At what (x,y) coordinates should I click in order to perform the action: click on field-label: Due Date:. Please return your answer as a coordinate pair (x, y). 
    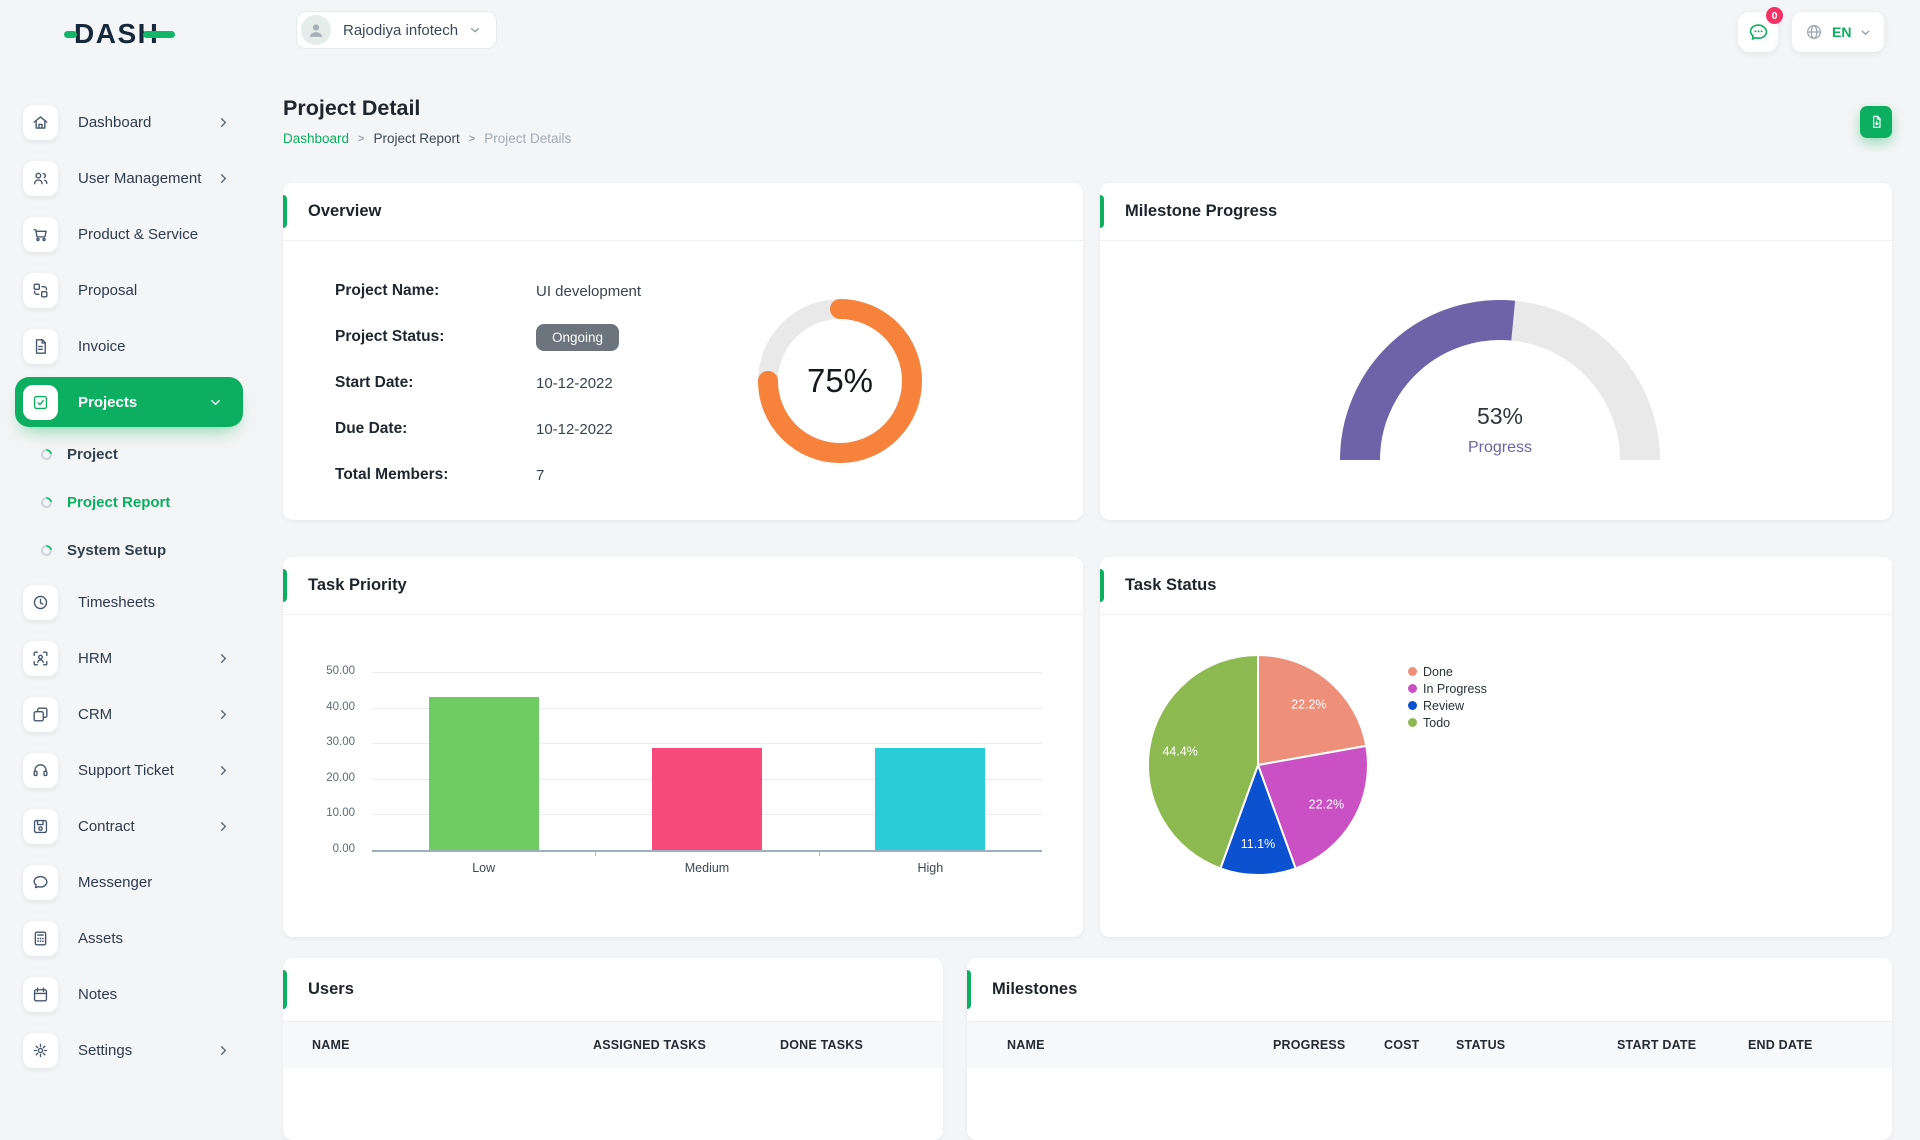
    Looking at the image, I should click on (371, 428).